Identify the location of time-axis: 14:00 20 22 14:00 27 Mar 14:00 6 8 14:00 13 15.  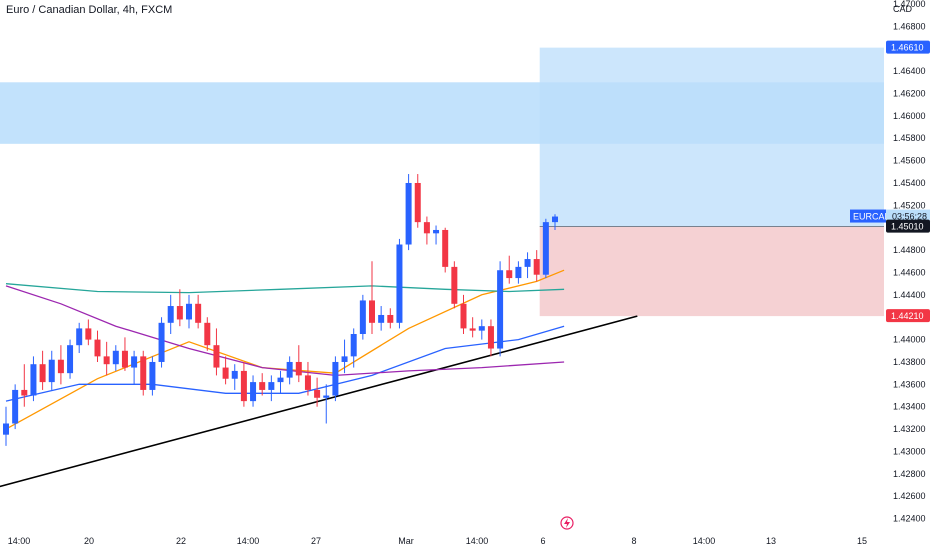
(437, 541).